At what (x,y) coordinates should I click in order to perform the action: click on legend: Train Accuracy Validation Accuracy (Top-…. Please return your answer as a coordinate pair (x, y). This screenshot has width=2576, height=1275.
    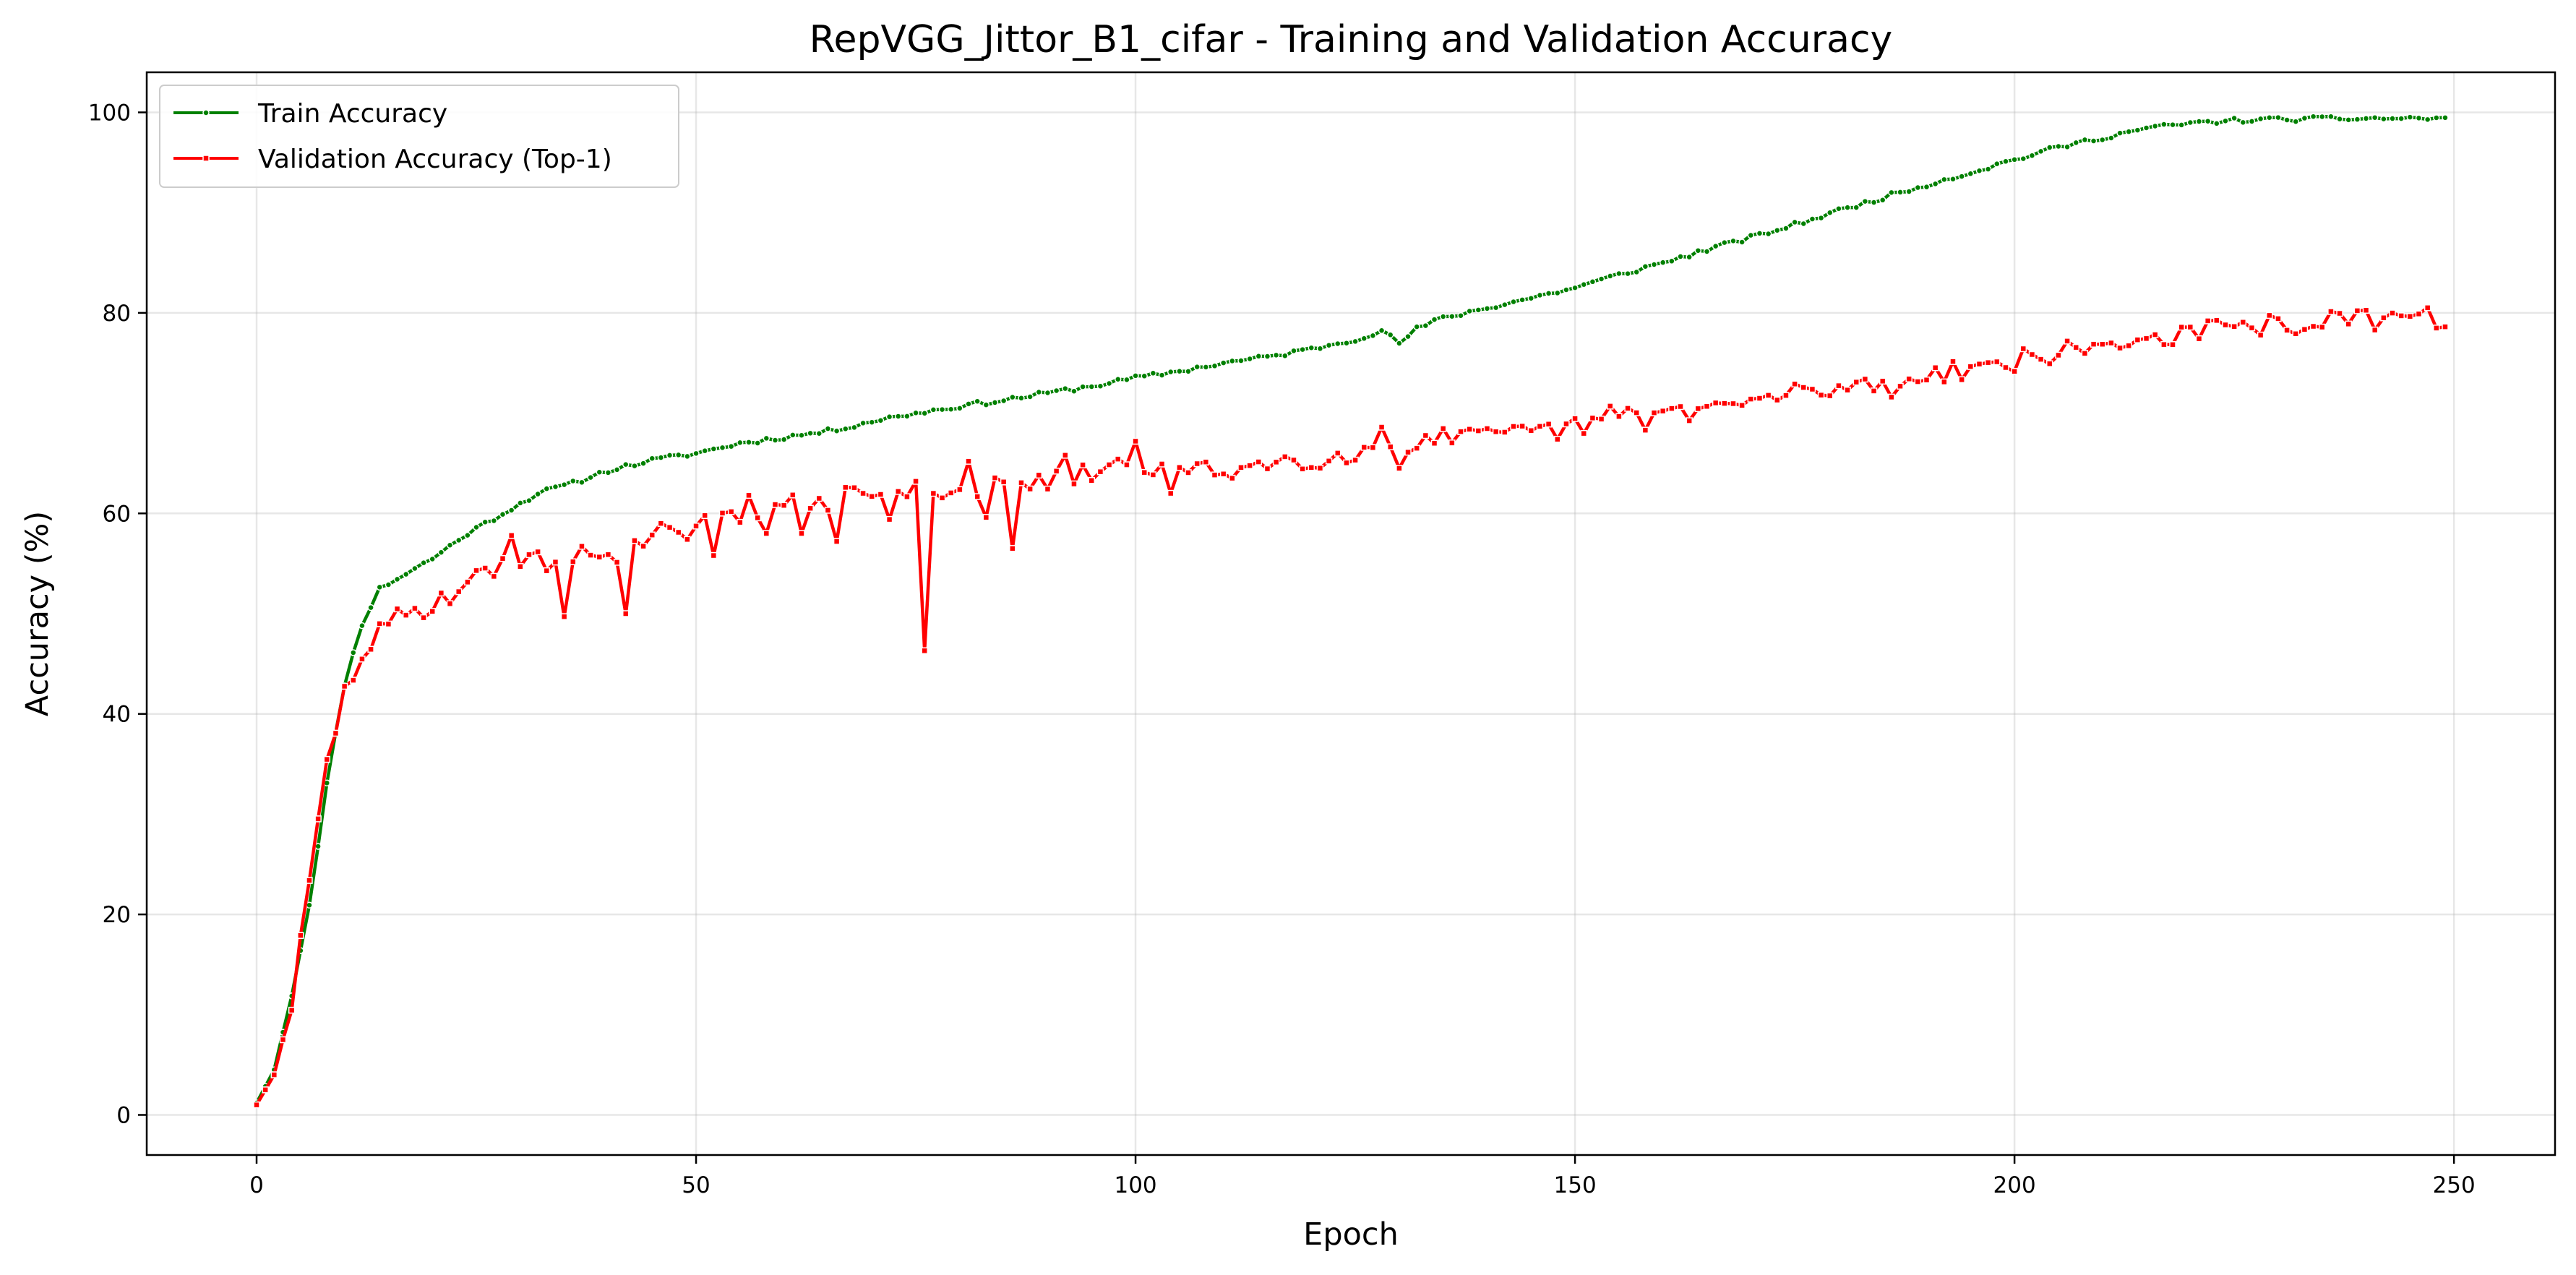
    Looking at the image, I should click on (419, 136).